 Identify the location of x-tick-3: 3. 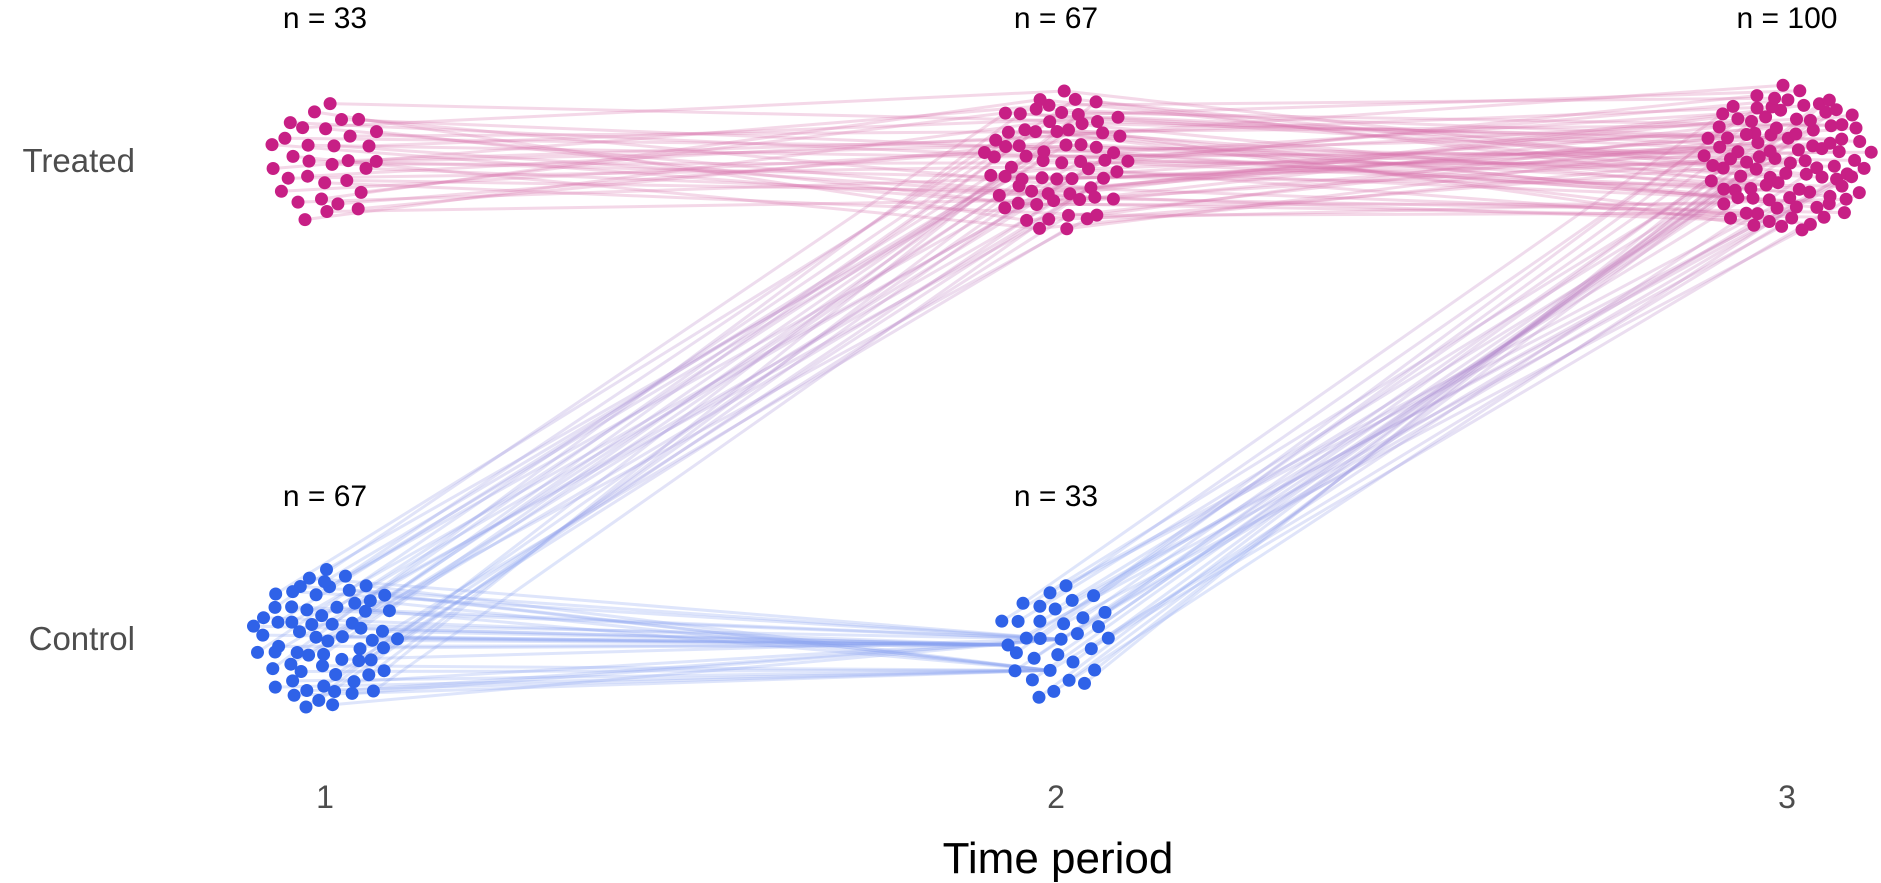
(1787, 797).